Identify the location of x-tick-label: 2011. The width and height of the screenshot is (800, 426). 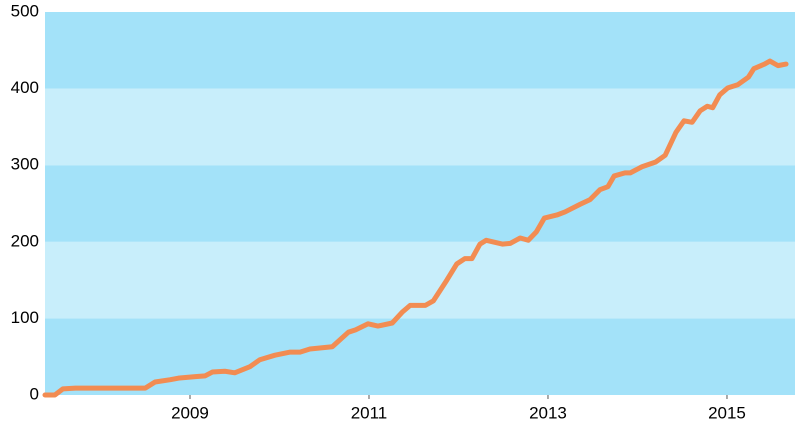
(369, 412).